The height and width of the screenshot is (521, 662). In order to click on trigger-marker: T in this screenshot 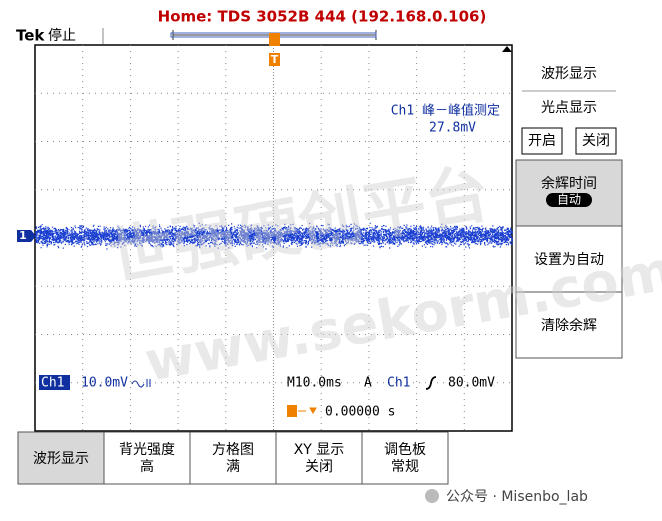, I will do `click(275, 59)`.